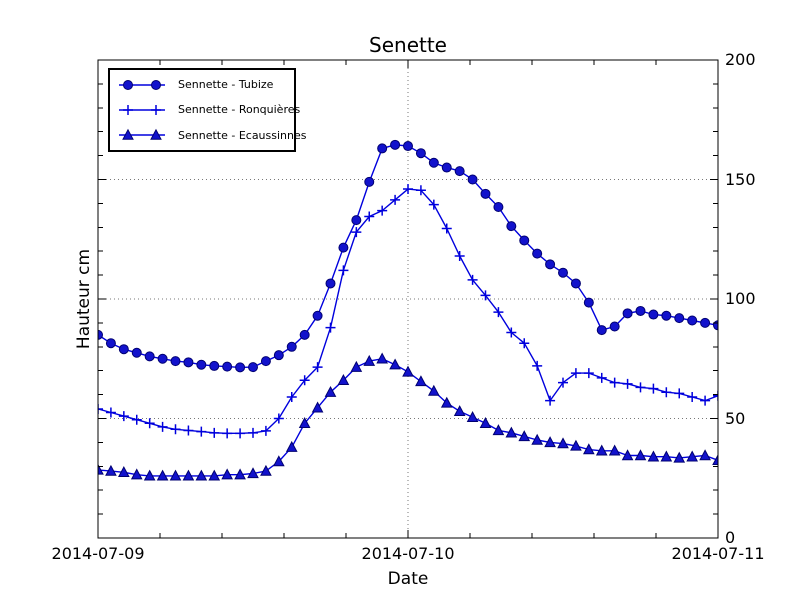 This screenshot has height=600, width=800. What do you see at coordinates (142, 109) in the screenshot?
I see `plus-marker-icon` at bounding box center [142, 109].